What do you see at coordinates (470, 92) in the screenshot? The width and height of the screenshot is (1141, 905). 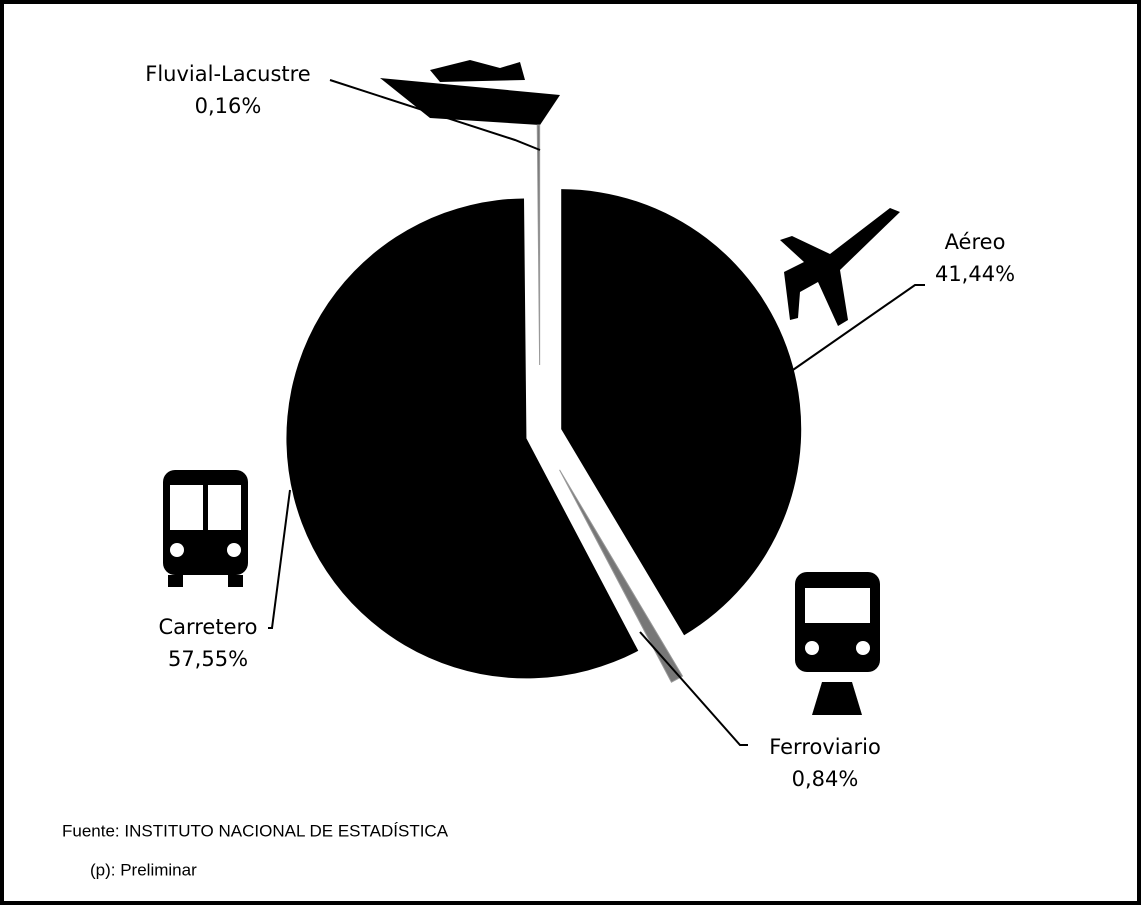 I see `ship-icon` at bounding box center [470, 92].